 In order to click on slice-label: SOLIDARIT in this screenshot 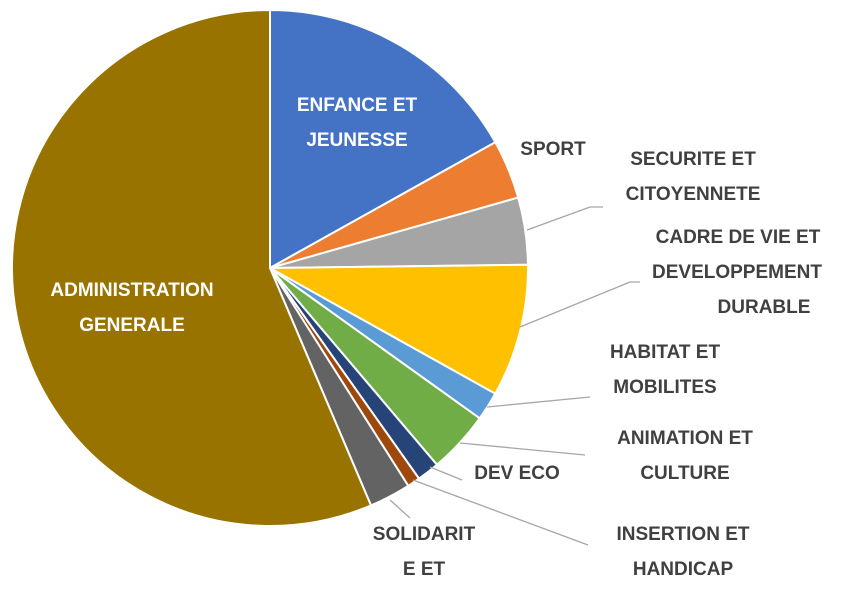, I will do `click(424, 534)`.